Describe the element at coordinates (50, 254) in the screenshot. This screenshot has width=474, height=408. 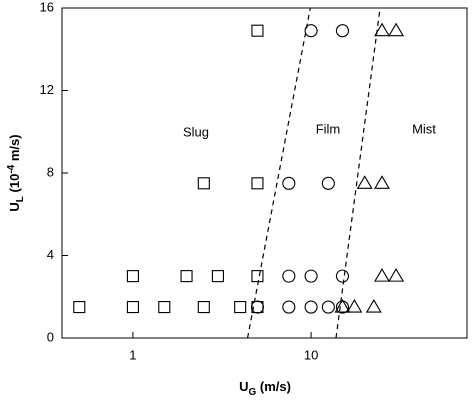
I see `y-tick-label: 4` at that location.